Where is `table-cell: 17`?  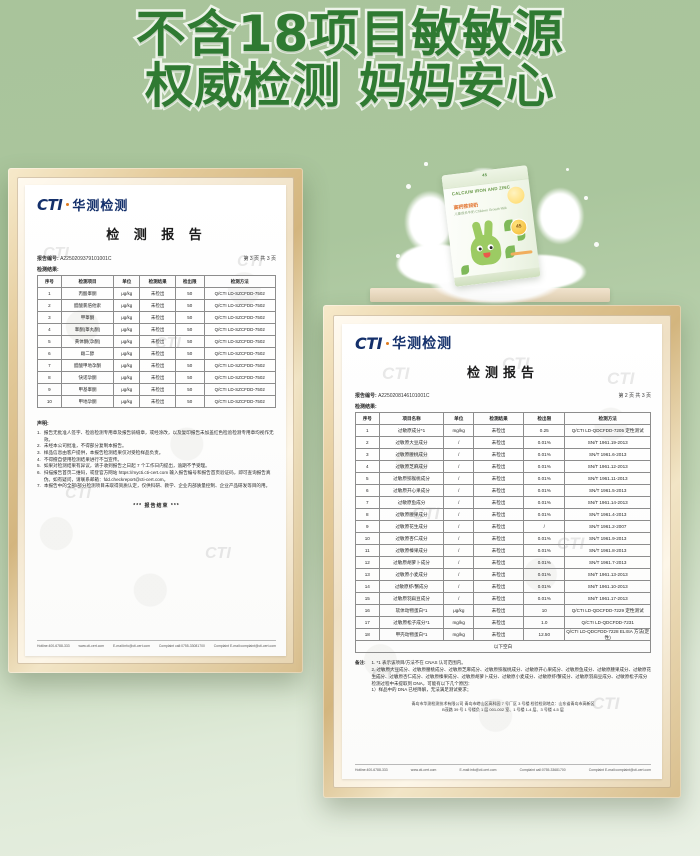
table-cell: 17 is located at coordinates (367, 622).